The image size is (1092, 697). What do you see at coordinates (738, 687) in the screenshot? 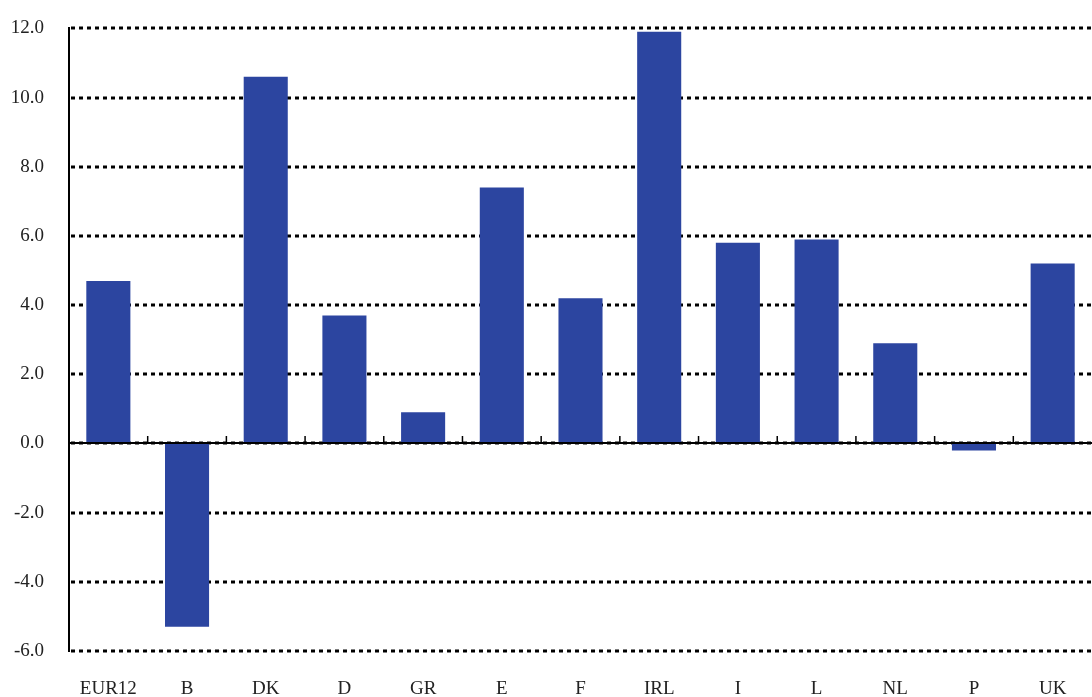
I see `x-tick-label: I` at bounding box center [738, 687].